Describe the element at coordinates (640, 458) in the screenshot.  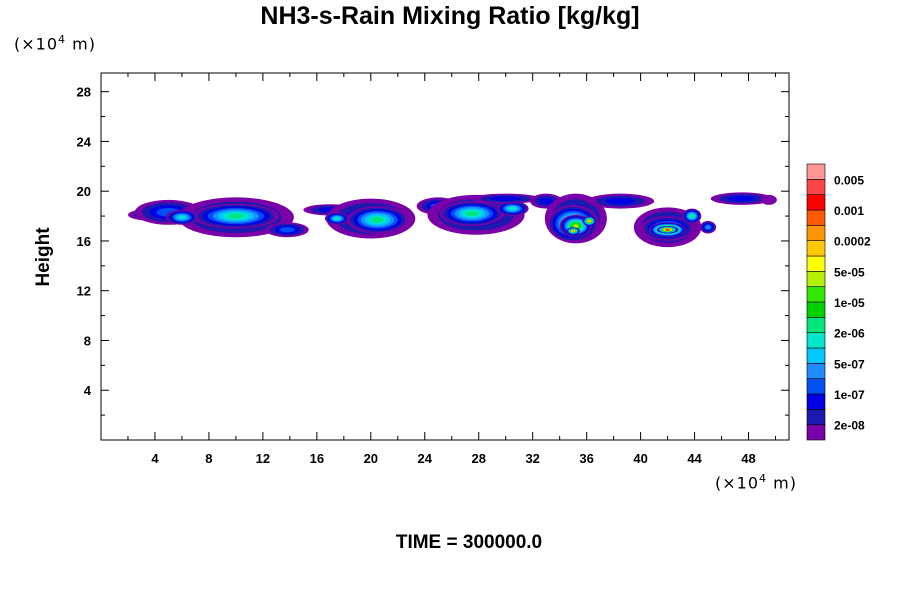
I see `x-tick-label: 40` at that location.